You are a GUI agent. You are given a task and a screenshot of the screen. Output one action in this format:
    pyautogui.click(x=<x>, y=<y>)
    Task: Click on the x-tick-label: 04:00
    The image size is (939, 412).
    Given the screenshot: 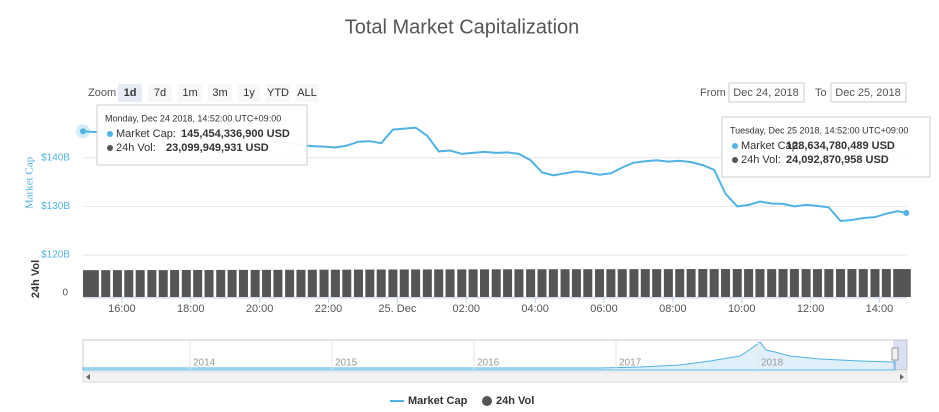 What is the action you would take?
    pyautogui.click(x=535, y=309)
    